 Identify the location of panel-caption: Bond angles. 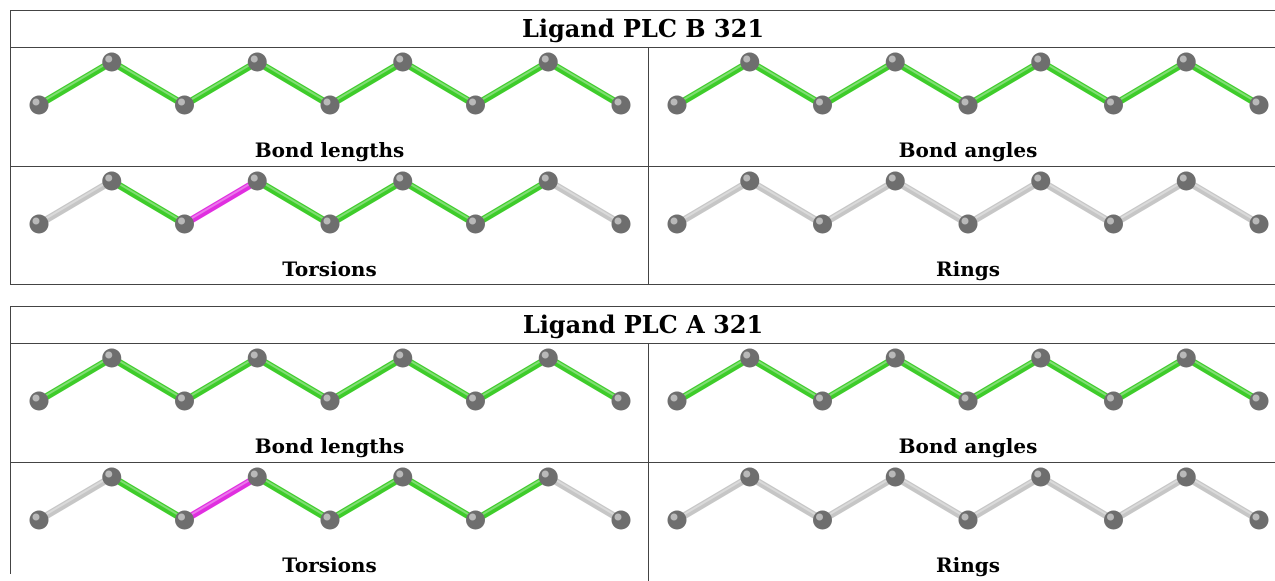
(968, 446).